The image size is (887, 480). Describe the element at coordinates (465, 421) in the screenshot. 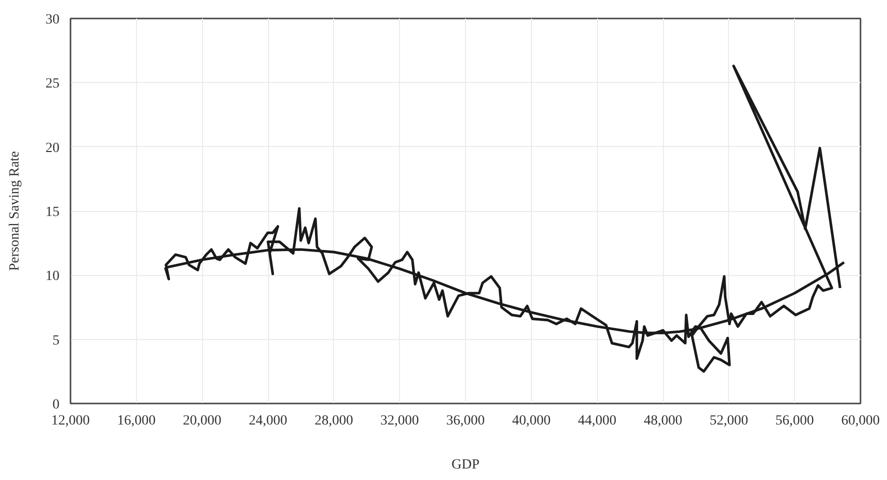

I see `x-tick-label: 36,000` at that location.